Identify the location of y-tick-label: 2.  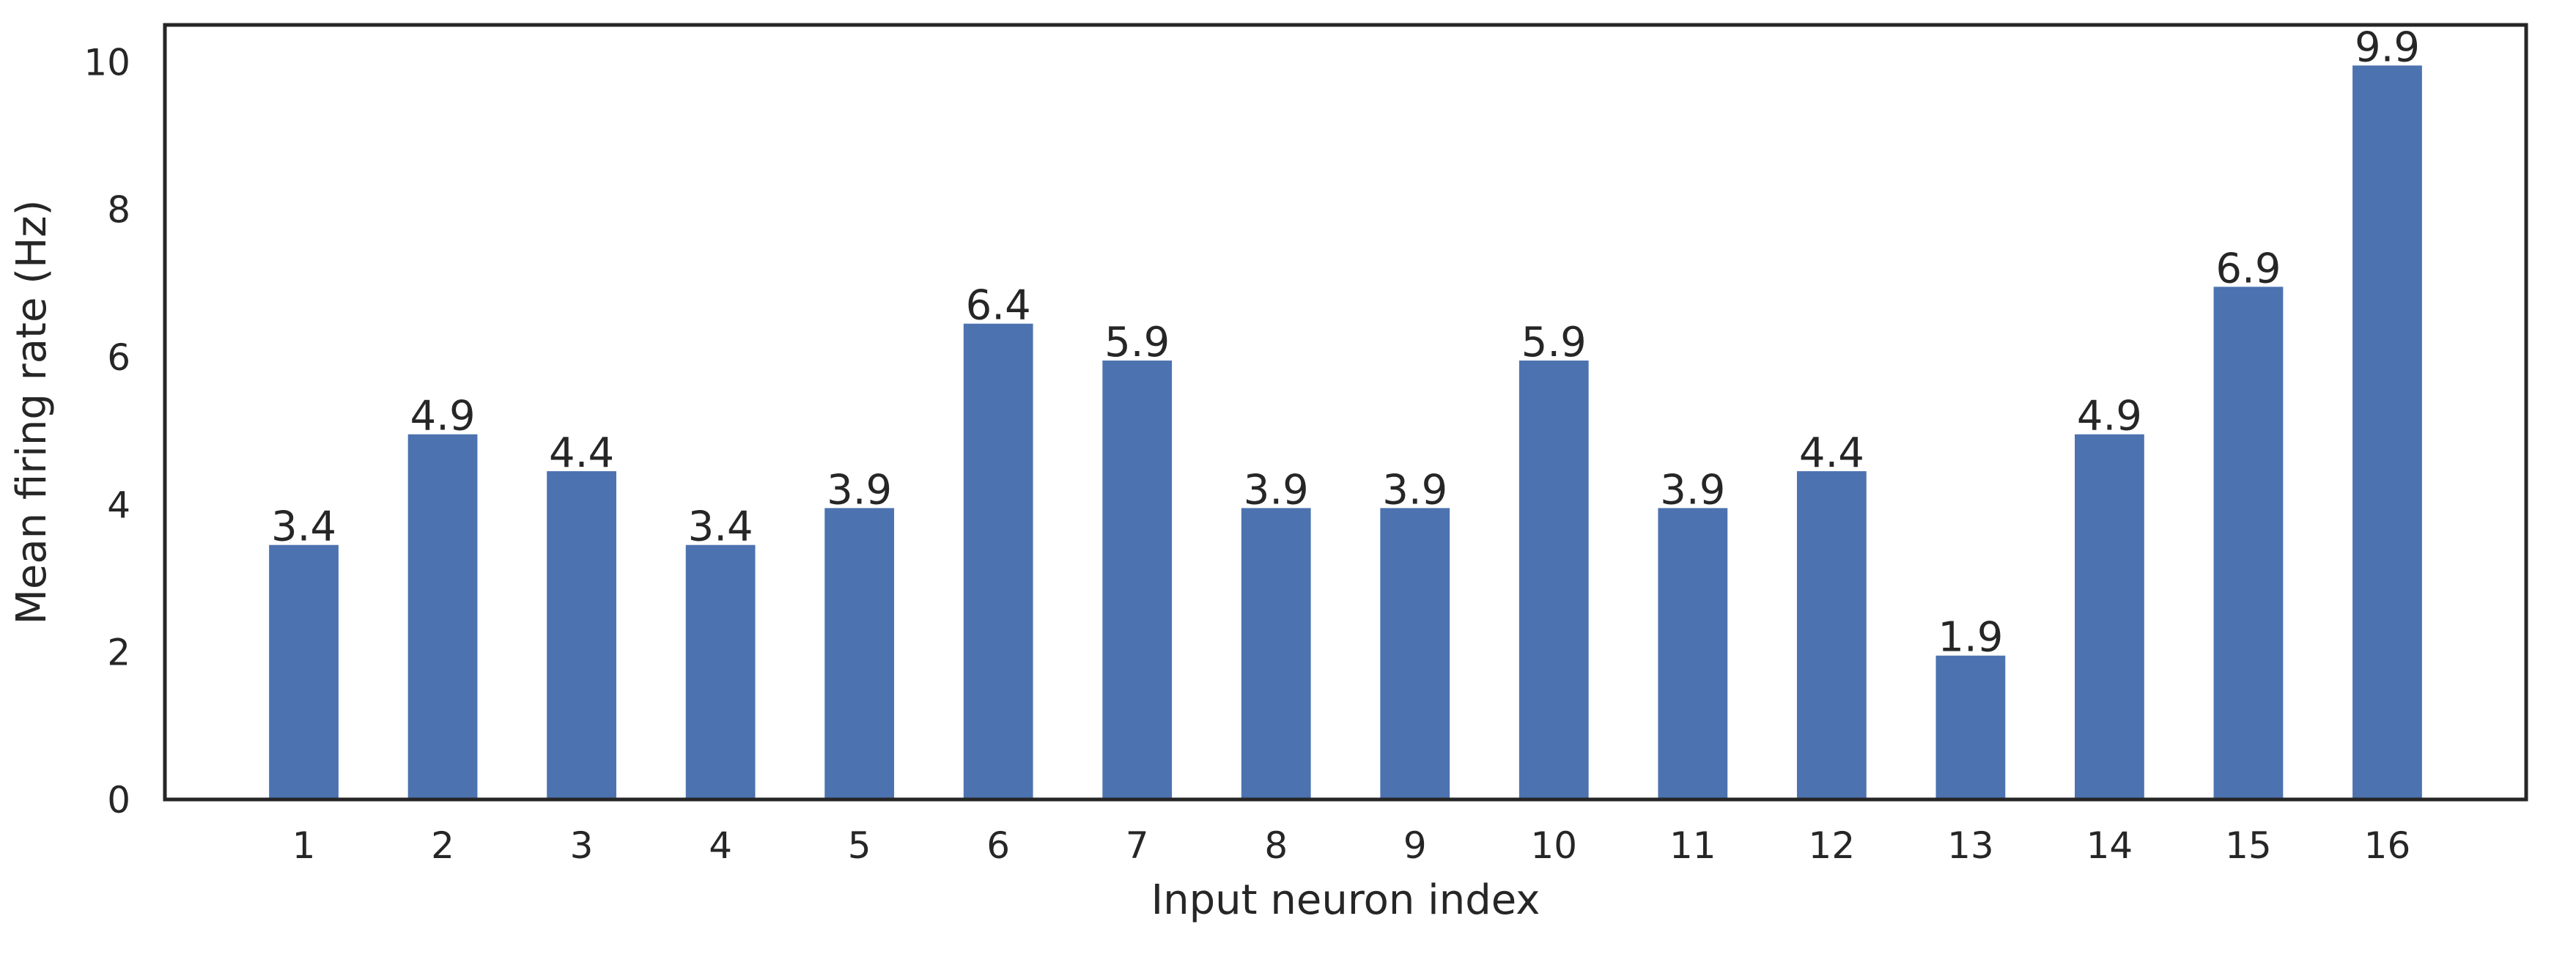
(118, 653).